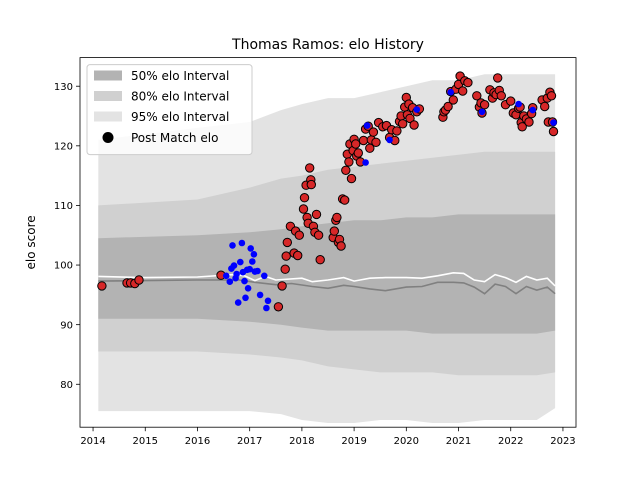  Describe the element at coordinates (327, 45) in the screenshot. I see `chart-title: Thomas Ramos: elo History` at that location.